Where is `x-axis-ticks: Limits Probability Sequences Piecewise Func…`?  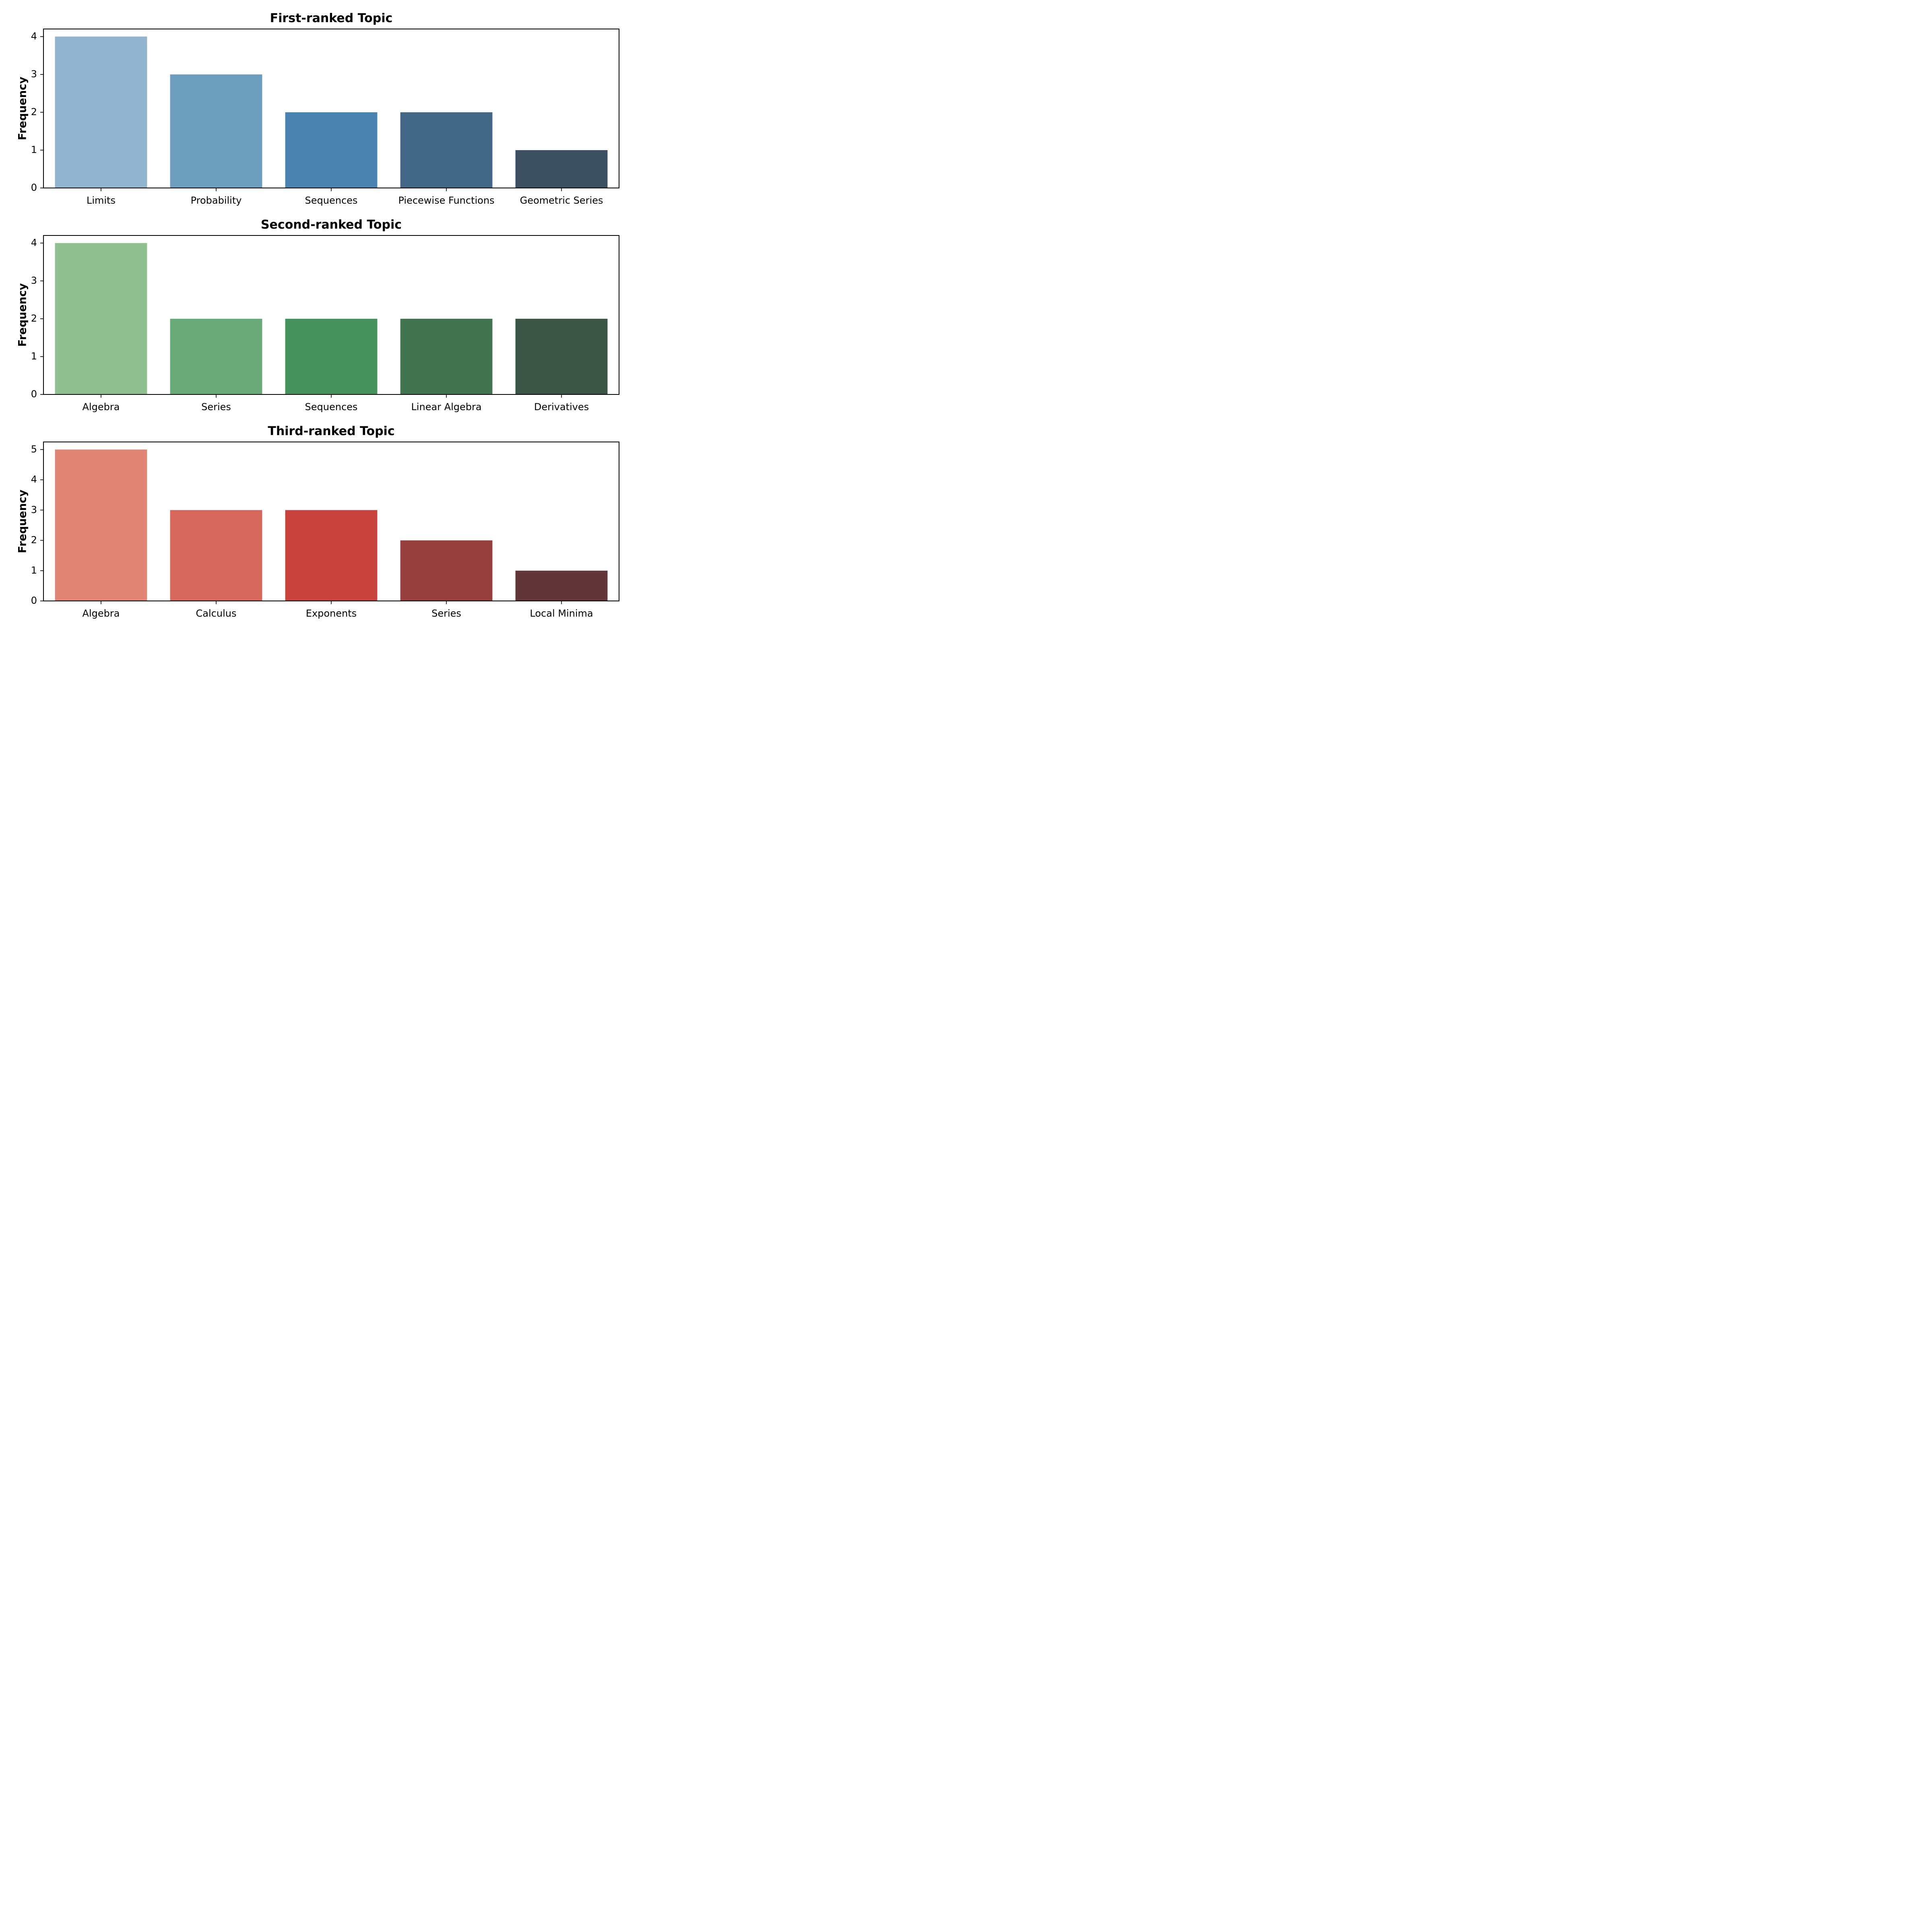 x-axis-ticks: Limits Probability Sequences Piecewise Func… is located at coordinates (345, 197).